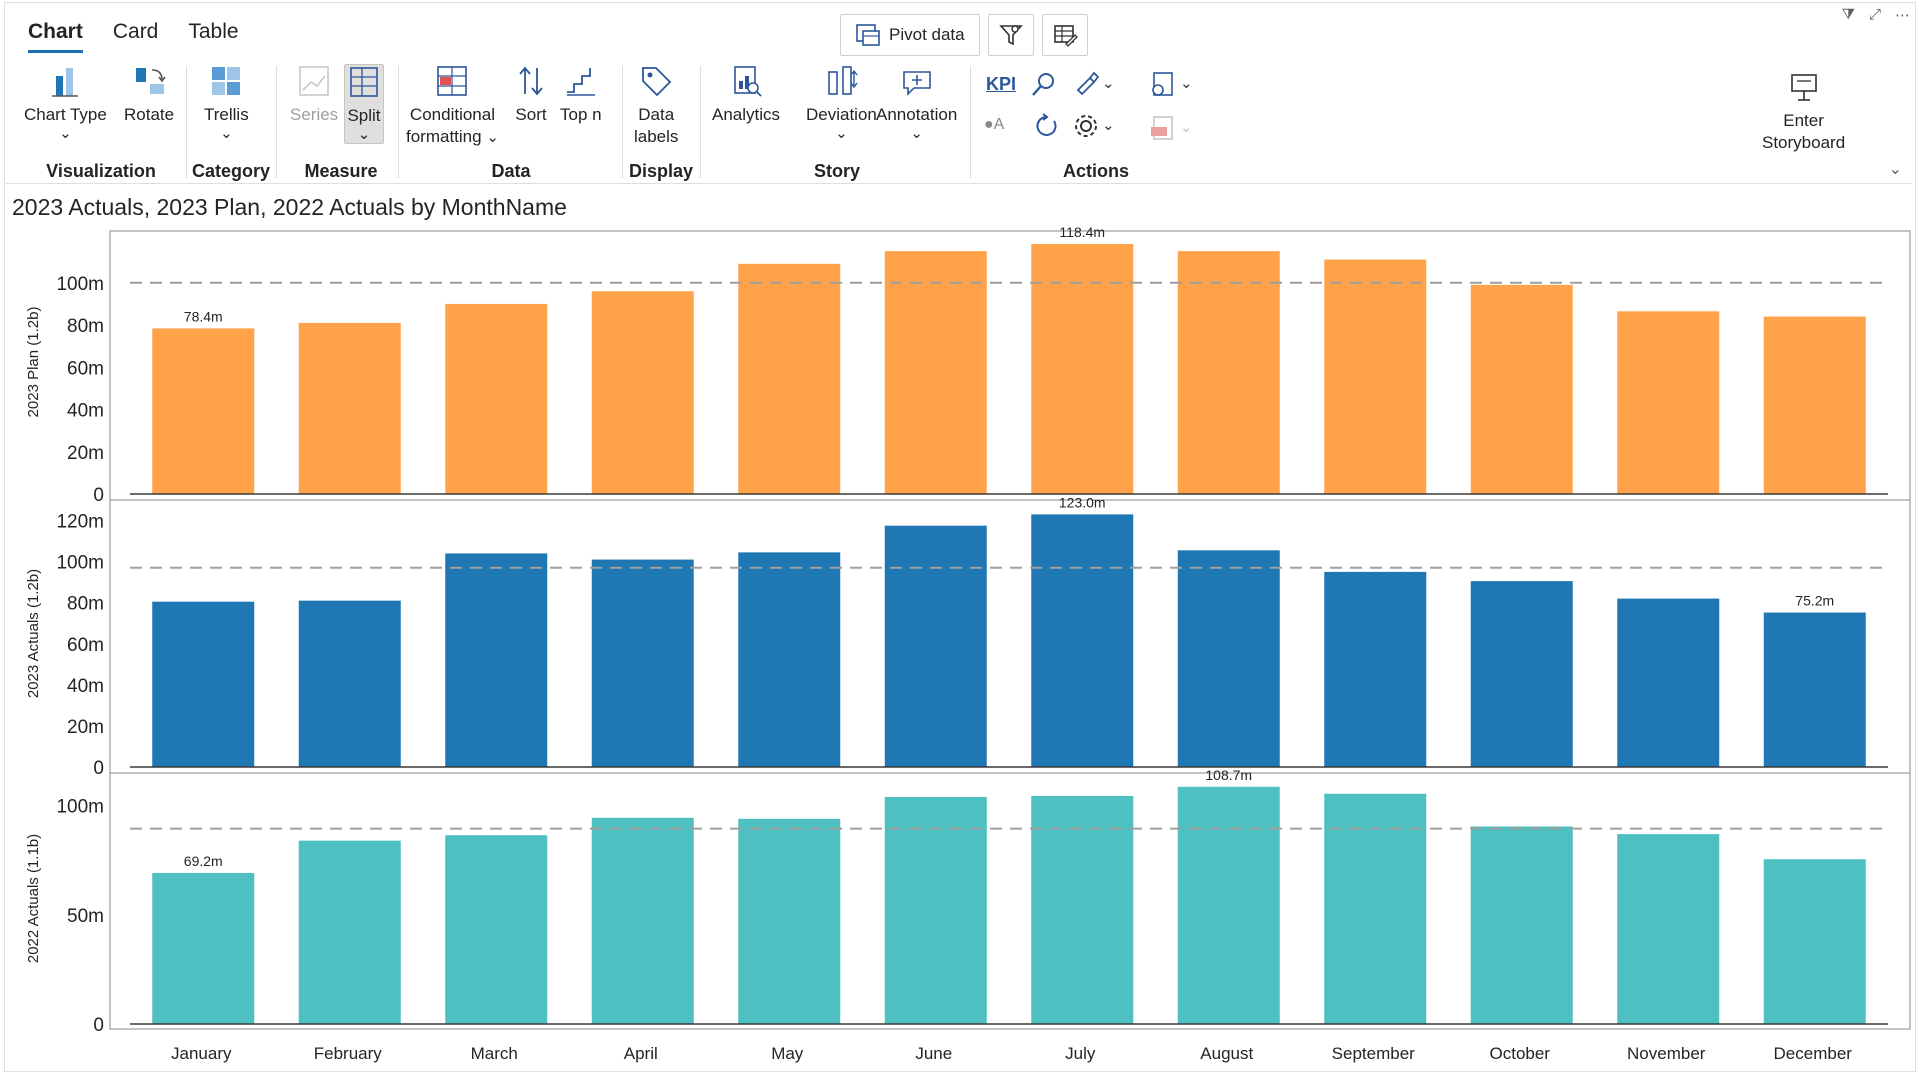 The height and width of the screenshot is (1076, 1920). I want to click on group-actions: KPI ⌄ ●A ⌄ ⌄ ⌄ Actions, so click(1096, 121).